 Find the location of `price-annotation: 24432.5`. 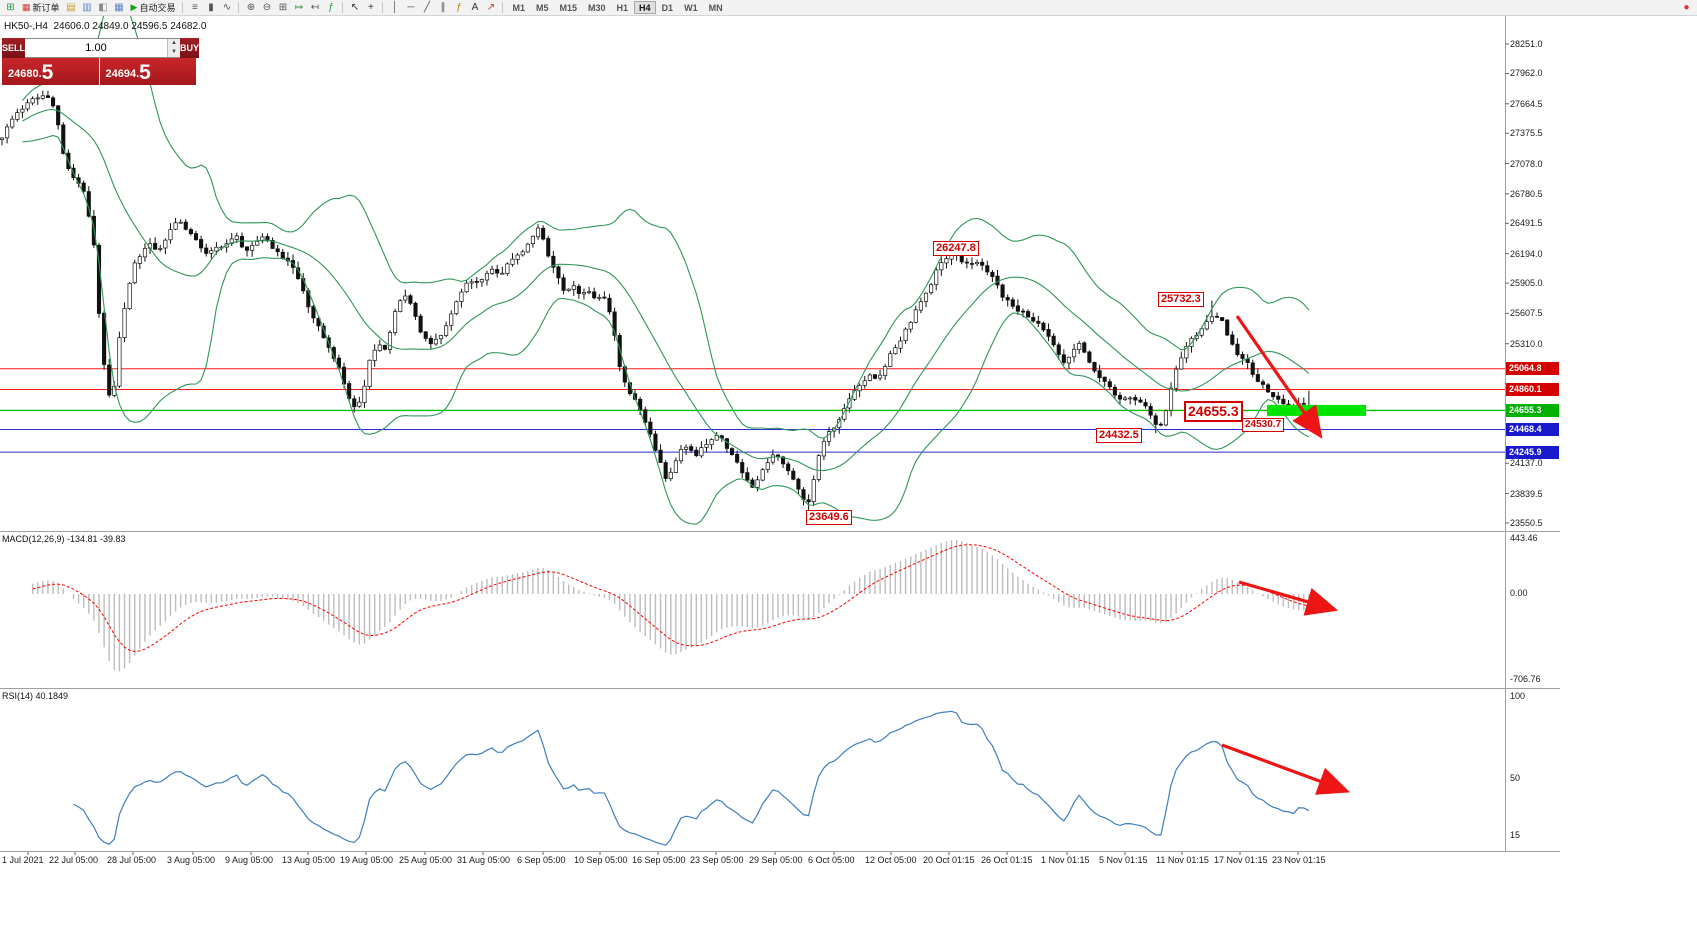

price-annotation: 24432.5 is located at coordinates (1119, 436).